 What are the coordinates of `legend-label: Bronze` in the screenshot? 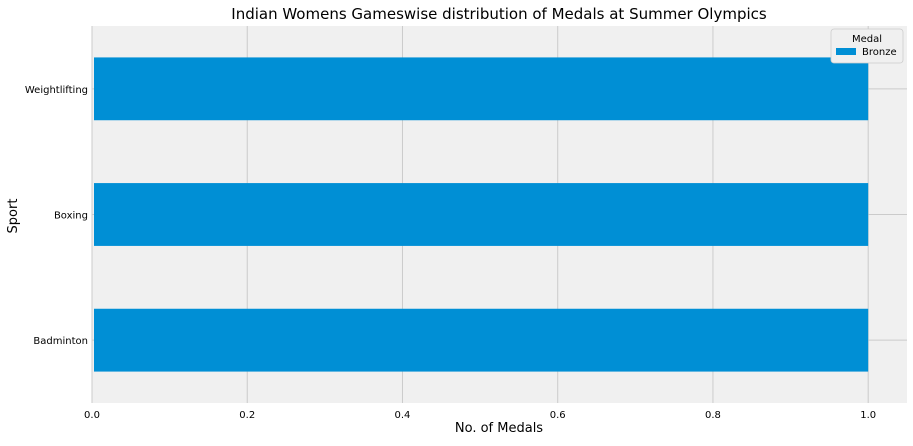 It's located at (879, 52).